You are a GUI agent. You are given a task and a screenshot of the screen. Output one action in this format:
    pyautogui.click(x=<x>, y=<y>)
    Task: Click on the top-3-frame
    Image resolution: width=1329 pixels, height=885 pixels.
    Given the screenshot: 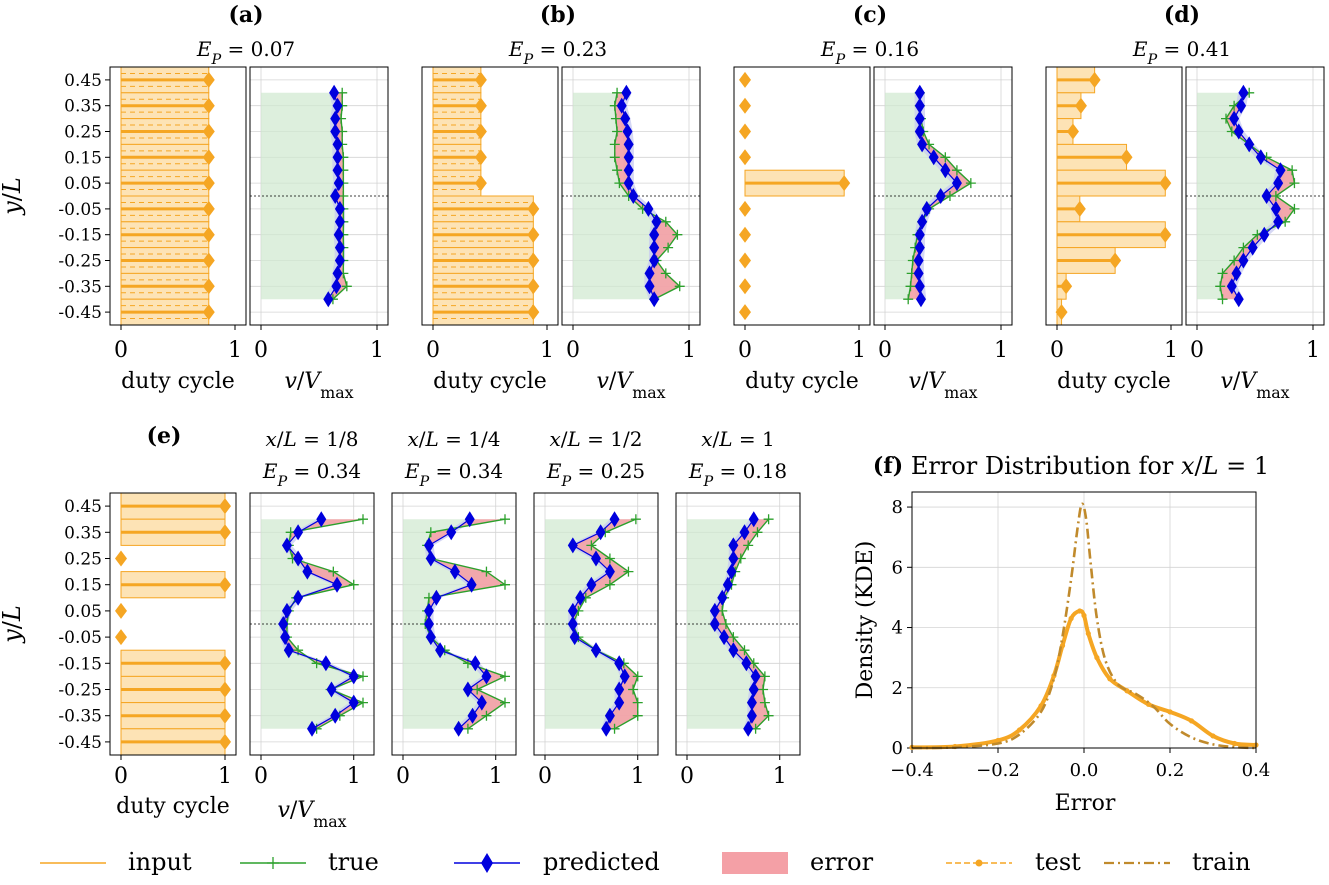 What is the action you would take?
    pyautogui.click(x=1114, y=196)
    